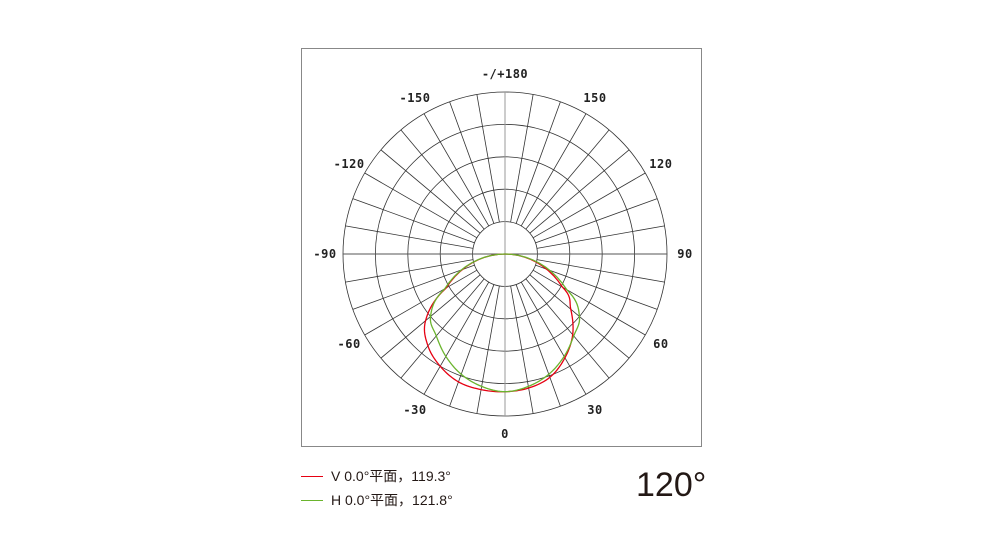  I want to click on angle-tick-label: 60, so click(660, 344).